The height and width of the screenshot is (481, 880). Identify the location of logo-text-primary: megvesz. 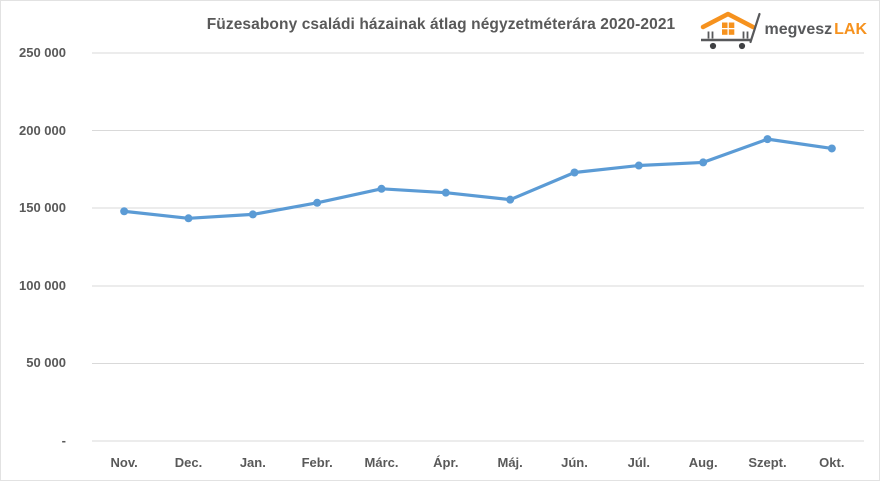
(798, 29).